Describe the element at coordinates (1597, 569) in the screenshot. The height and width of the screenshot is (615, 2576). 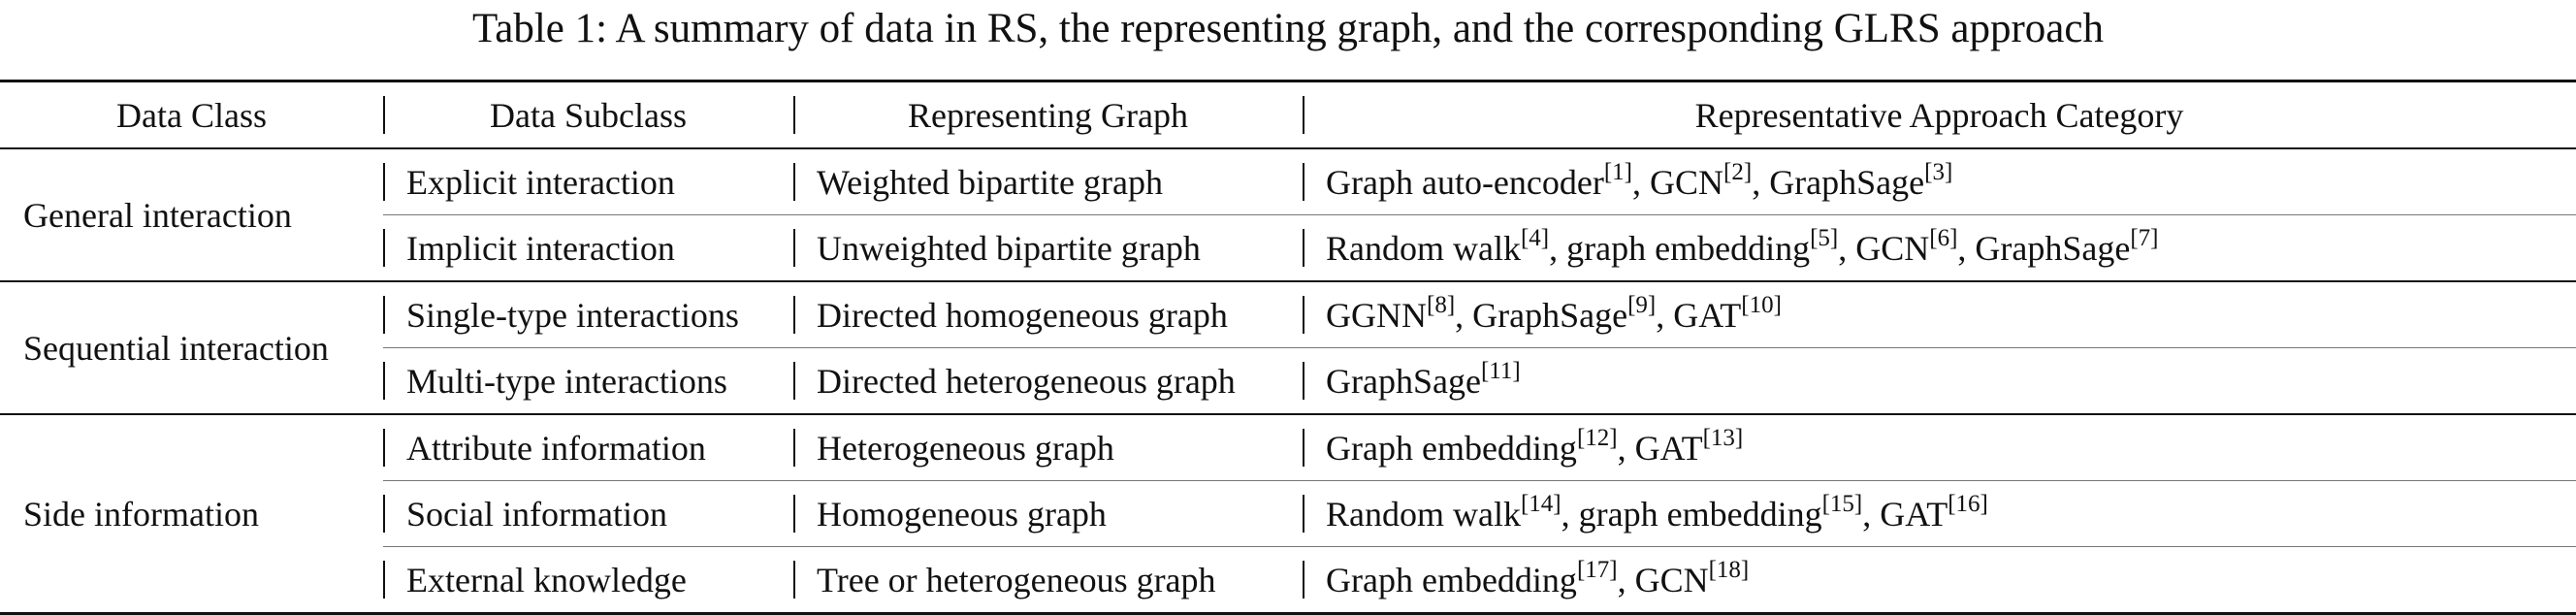
I see `citation-ref: [17]` at that location.